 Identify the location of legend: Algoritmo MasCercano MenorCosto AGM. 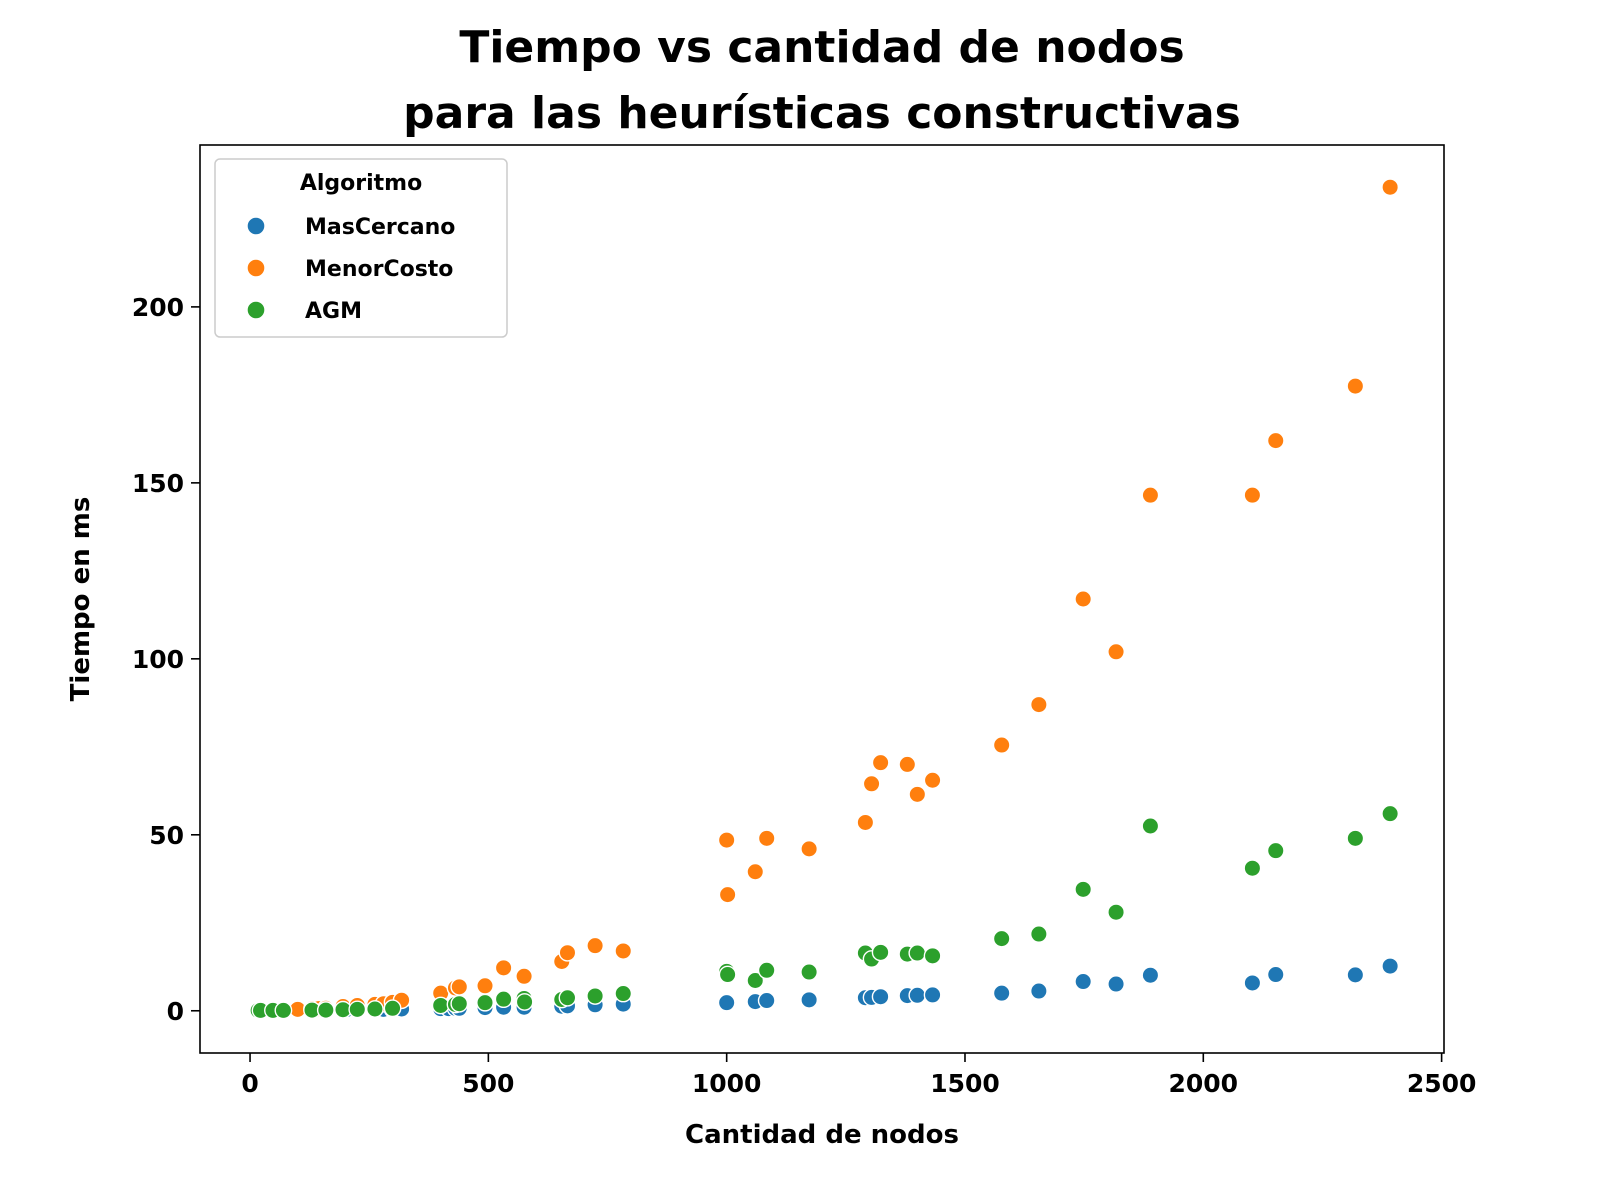
(361, 248).